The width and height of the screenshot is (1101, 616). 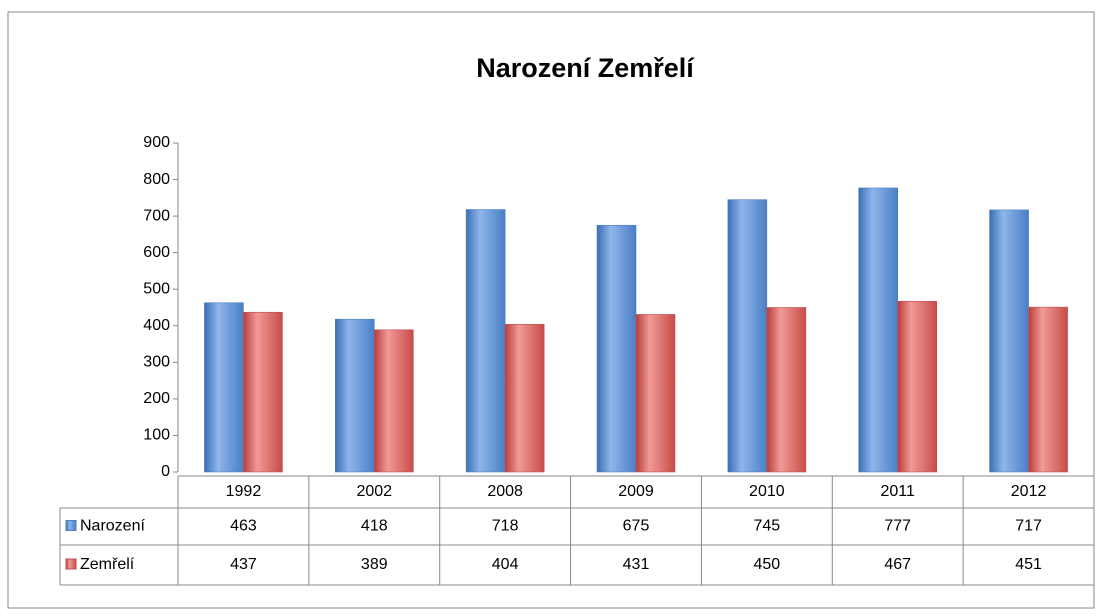 I want to click on data-label: 418, so click(x=374, y=526).